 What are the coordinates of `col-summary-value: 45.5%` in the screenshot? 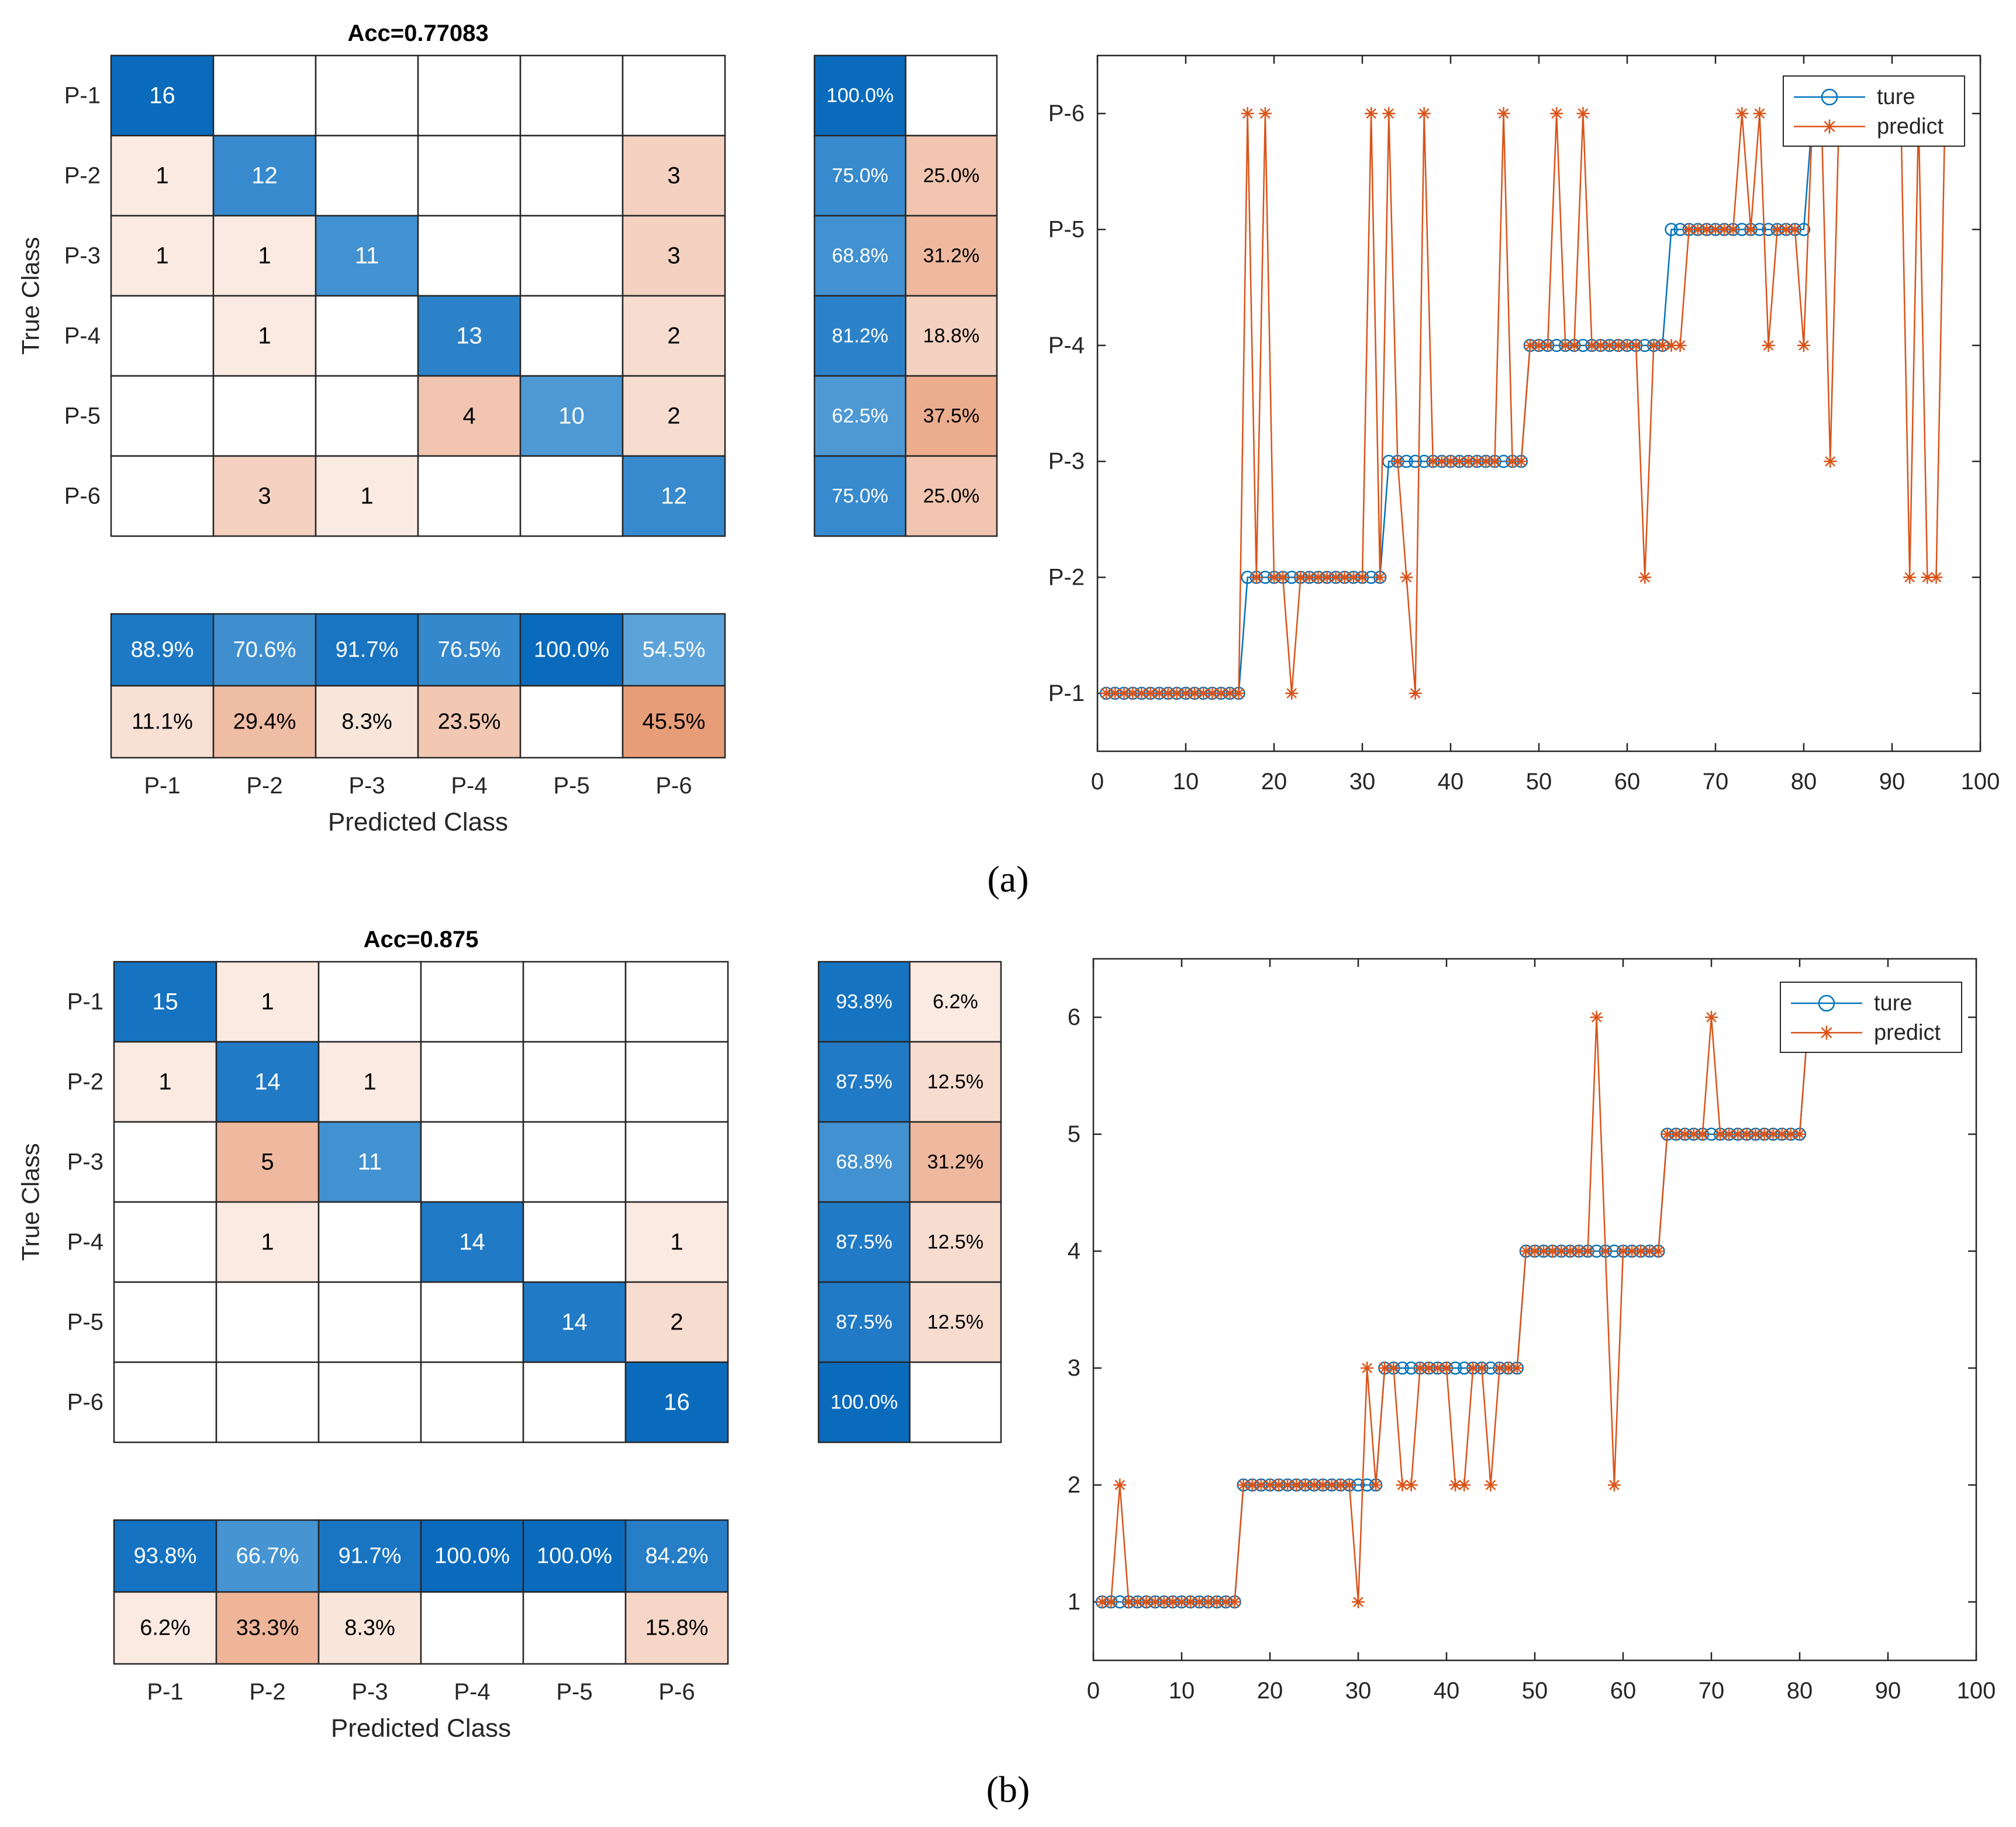 It's located at (674, 722).